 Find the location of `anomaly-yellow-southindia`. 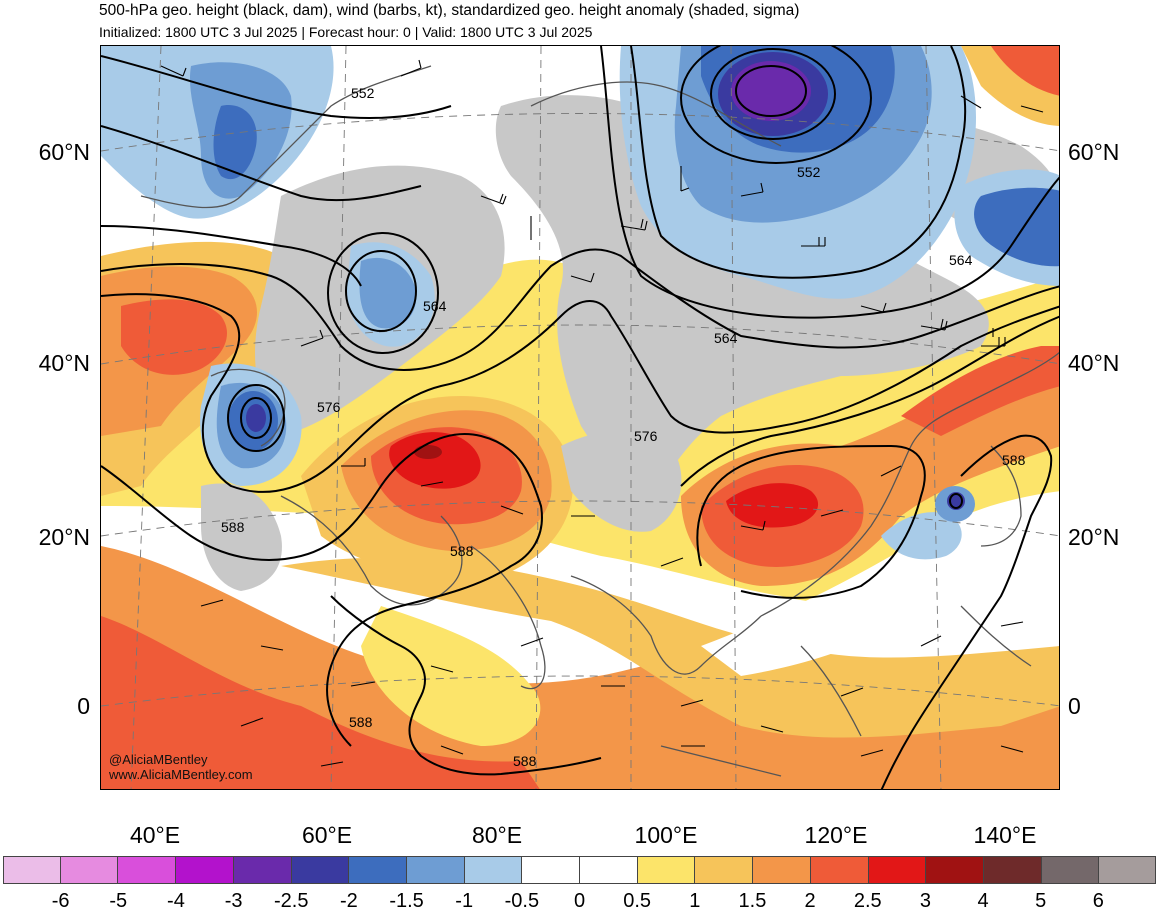

anomaly-yellow-southindia is located at coordinates (451, 676).